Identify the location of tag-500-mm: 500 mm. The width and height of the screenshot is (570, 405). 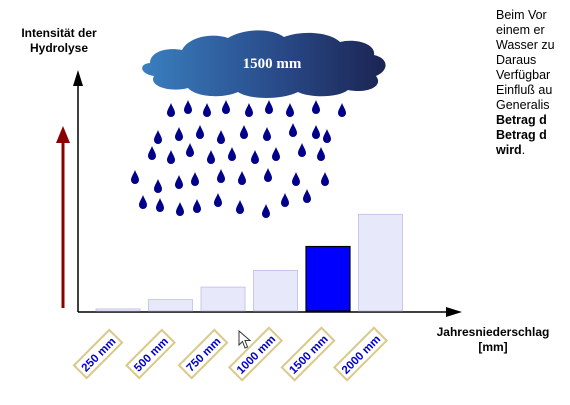
(150, 354).